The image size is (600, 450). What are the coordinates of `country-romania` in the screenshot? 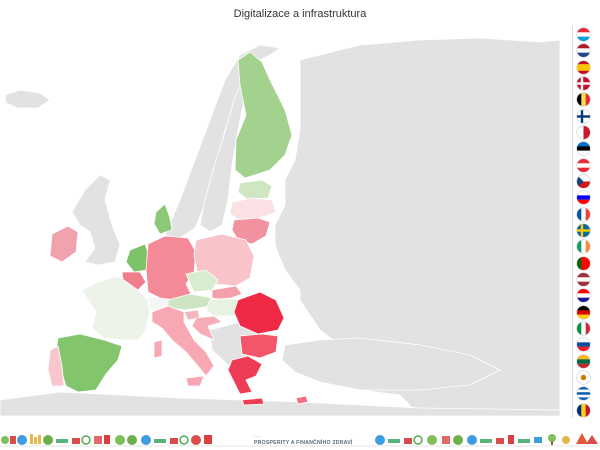 It's located at (259, 313).